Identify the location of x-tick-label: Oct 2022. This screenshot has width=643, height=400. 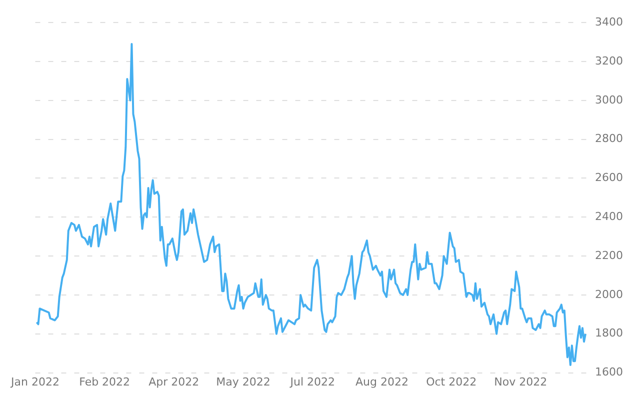
(451, 381).